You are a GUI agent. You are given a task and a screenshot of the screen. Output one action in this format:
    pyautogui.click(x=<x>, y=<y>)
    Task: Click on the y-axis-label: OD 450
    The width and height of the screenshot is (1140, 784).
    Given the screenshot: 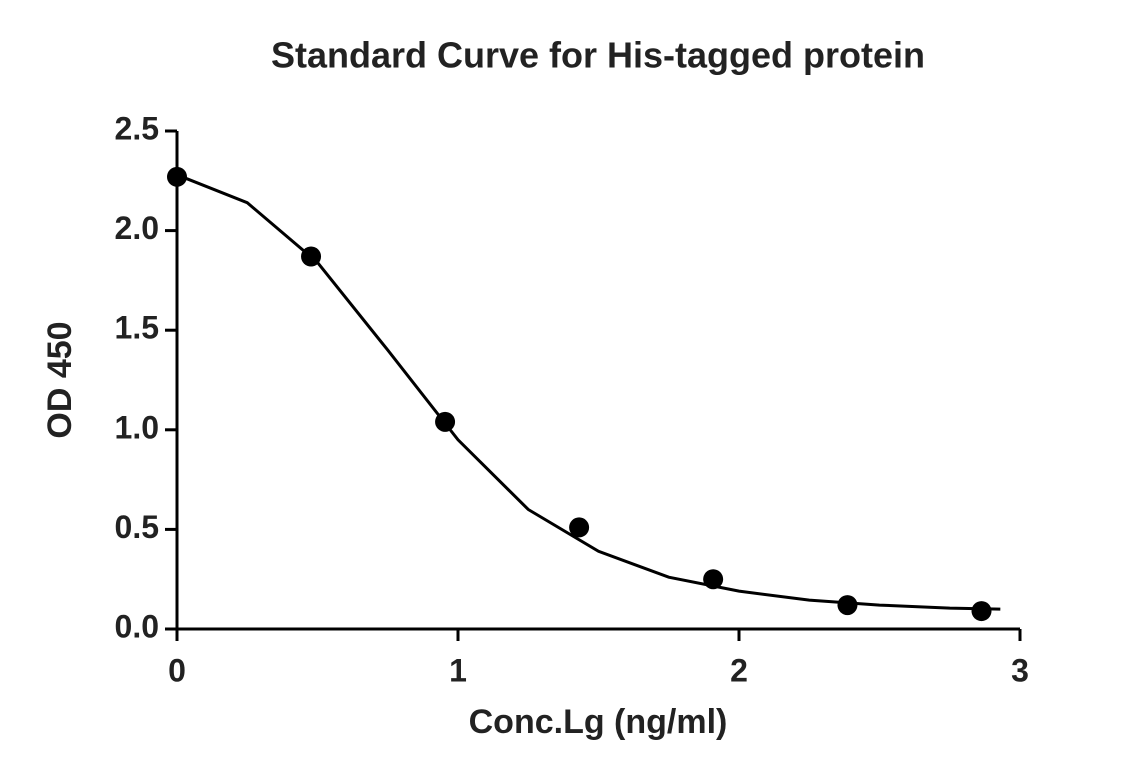 What is the action you would take?
    pyautogui.click(x=60, y=379)
    